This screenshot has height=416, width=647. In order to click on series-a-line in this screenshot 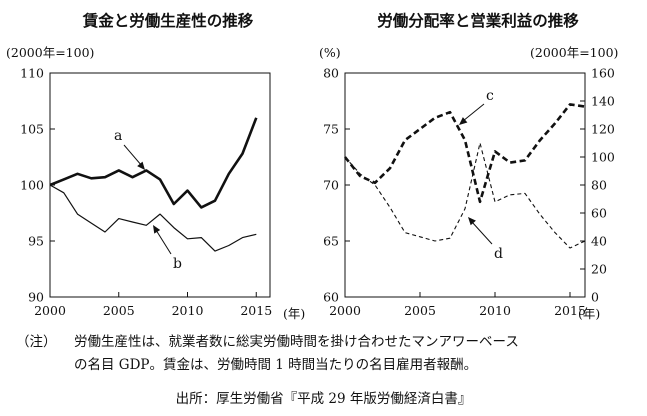, I will do `click(153, 163)`.